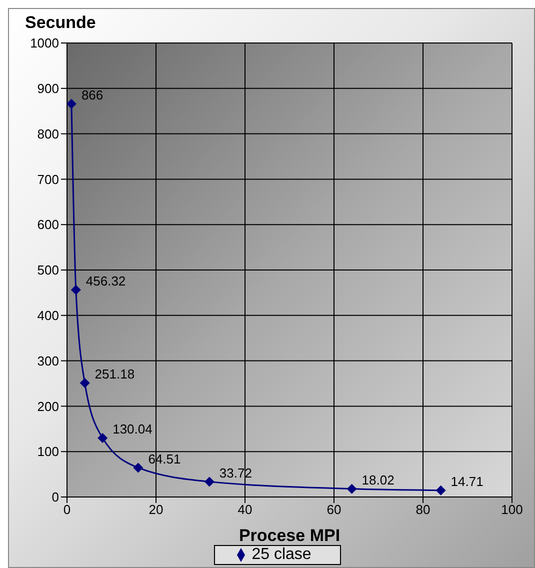 The image size is (535, 568). I want to click on legend-label: 25 clase, so click(282, 554).